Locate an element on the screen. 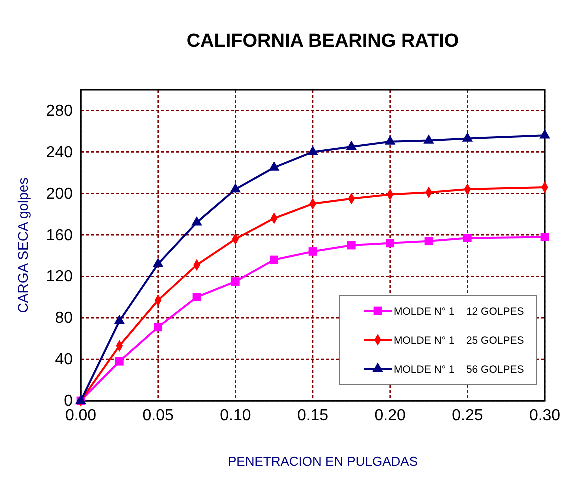 This screenshot has width=580, height=498. y-tick-label: 80 is located at coordinates (64, 319).